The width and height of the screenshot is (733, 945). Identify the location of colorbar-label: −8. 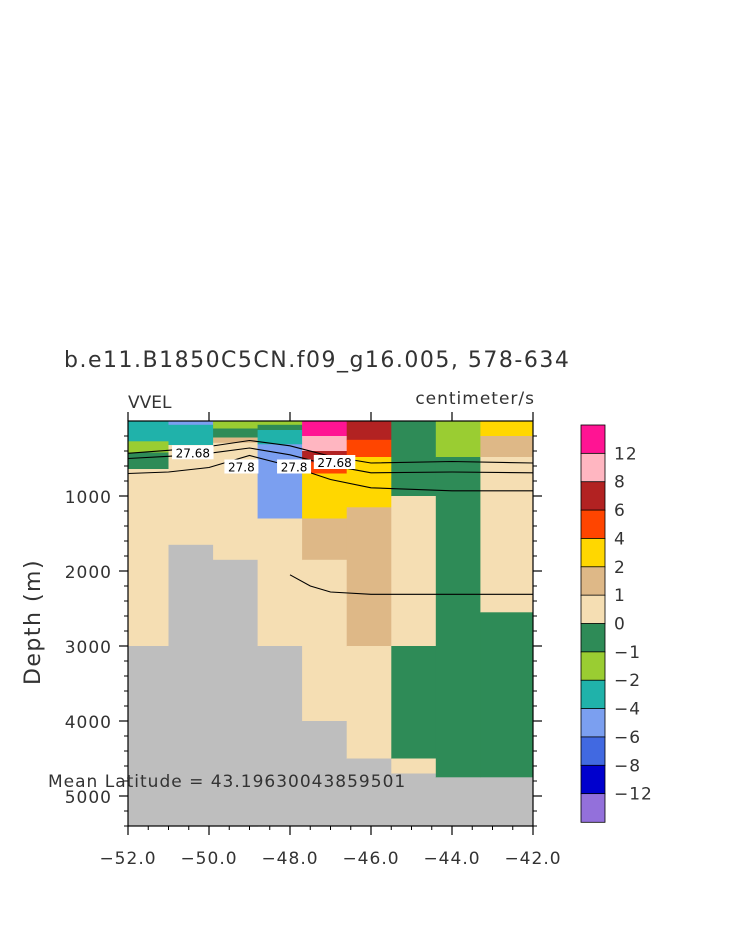
(627, 766).